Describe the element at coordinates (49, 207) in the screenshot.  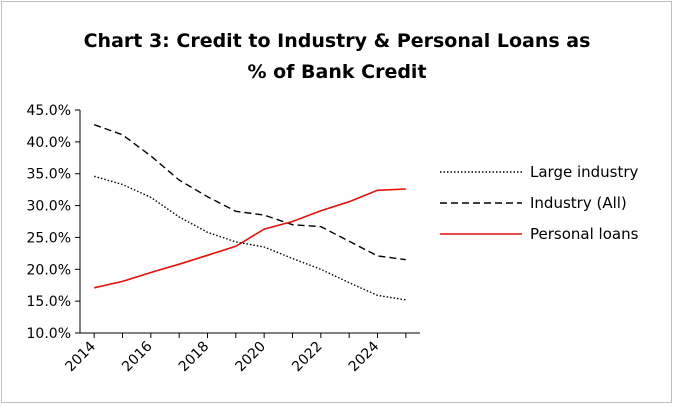
I see `y-tick-label: 30.0%` at that location.